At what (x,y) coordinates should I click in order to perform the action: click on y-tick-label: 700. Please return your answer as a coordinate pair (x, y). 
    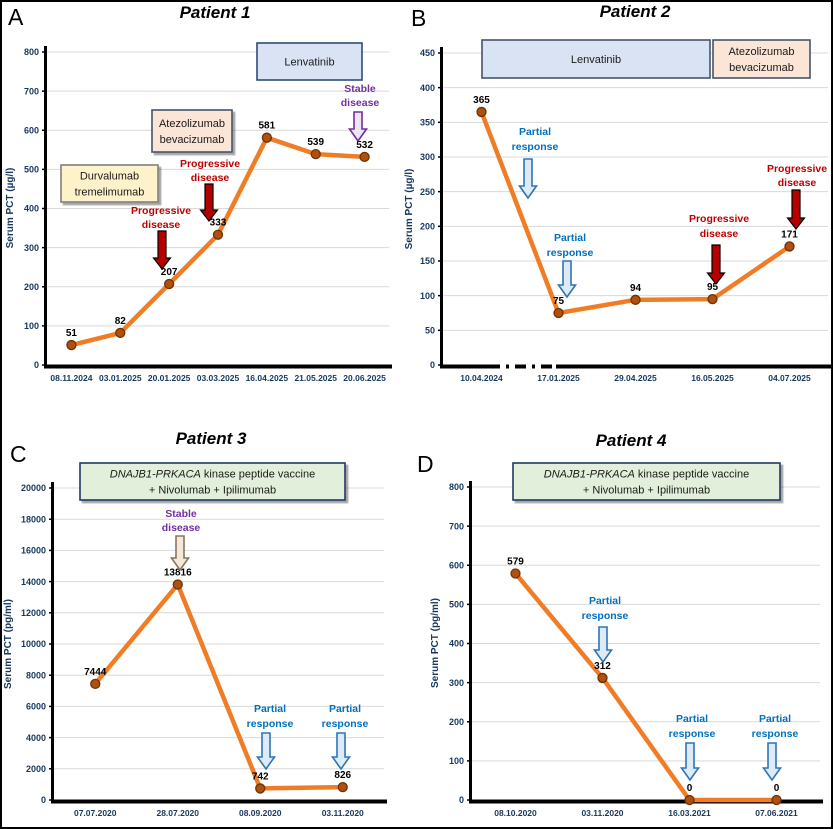
    Looking at the image, I should click on (456, 526).